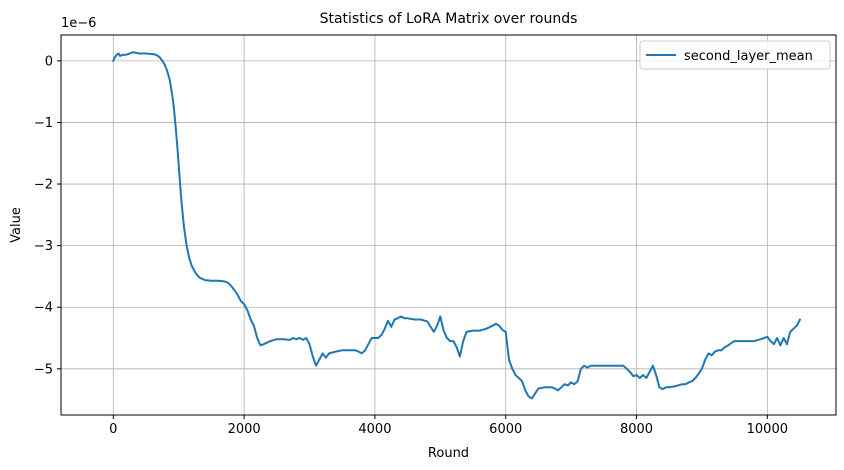 This screenshot has height=470, width=844. What do you see at coordinates (448, 426) in the screenshot?
I see `x-axis-ticks: 0 2000 4000 6000 8000 10000` at bounding box center [448, 426].